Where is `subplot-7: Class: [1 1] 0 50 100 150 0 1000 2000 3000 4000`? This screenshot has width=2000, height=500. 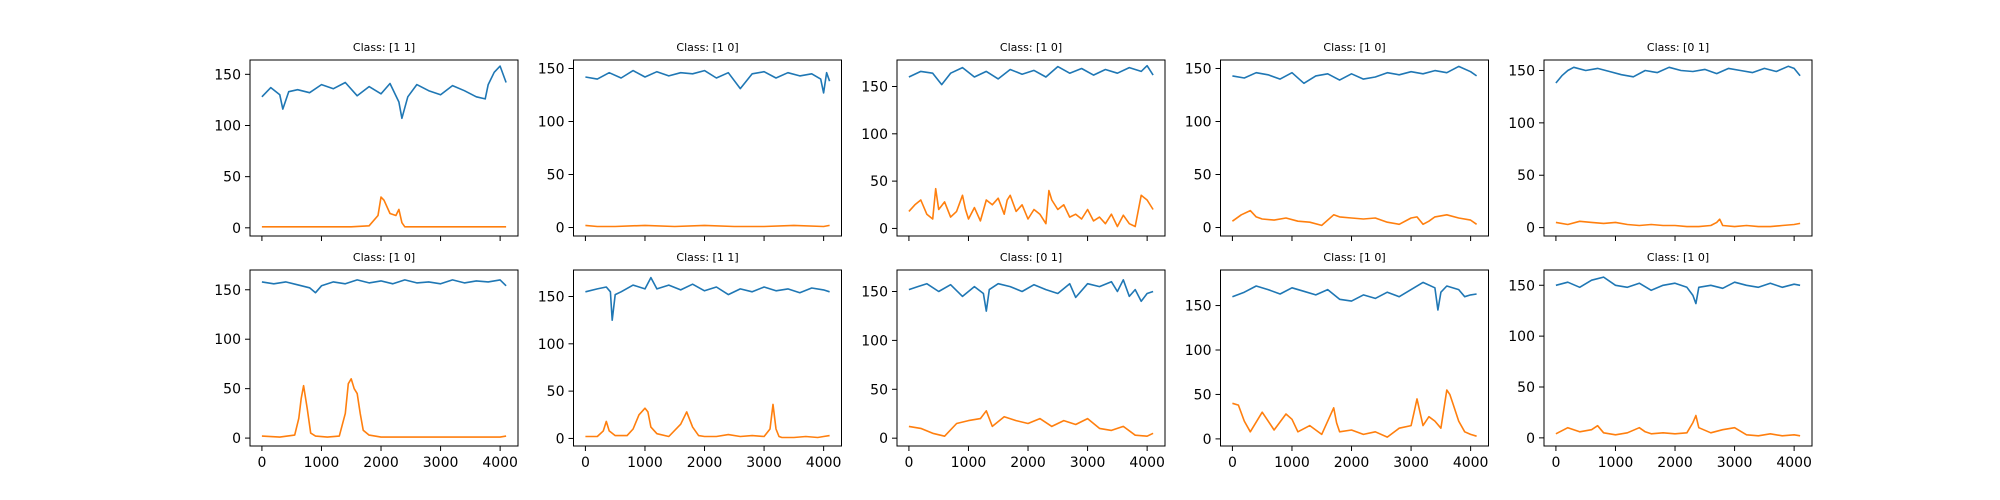
subplot-7: Class: [1 1] 0 50 100 150 0 1000 2000 3000 4000 is located at coordinates (690, 361).